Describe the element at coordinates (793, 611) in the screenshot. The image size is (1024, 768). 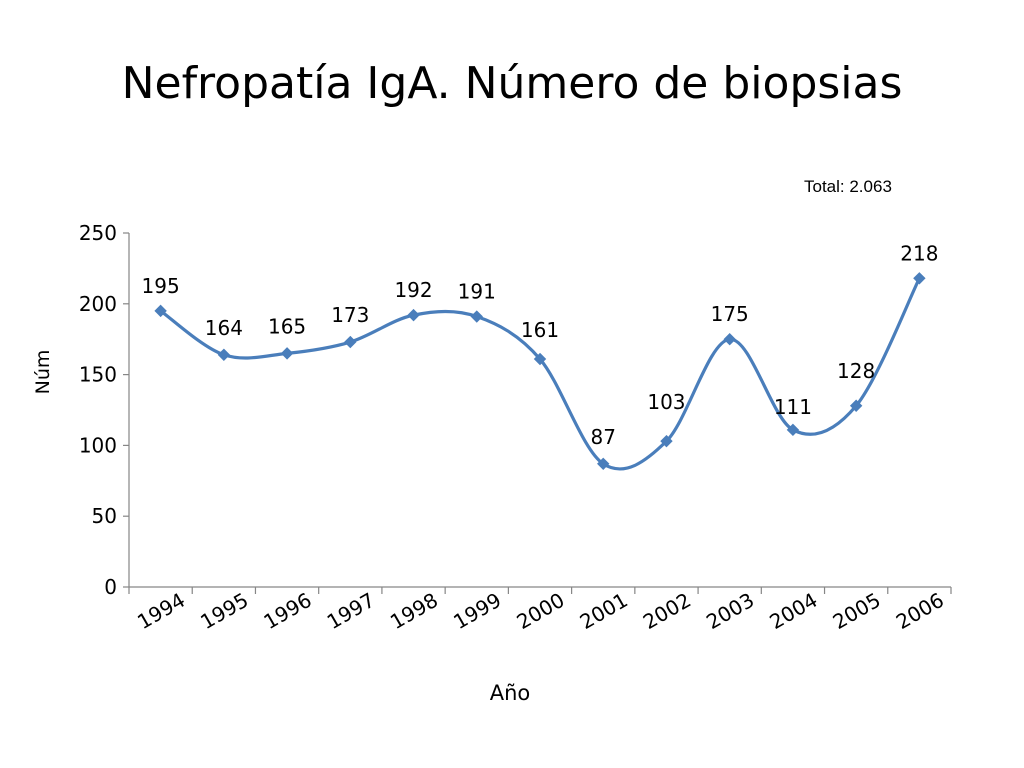
I see `x-tick-label: 2004` at that location.